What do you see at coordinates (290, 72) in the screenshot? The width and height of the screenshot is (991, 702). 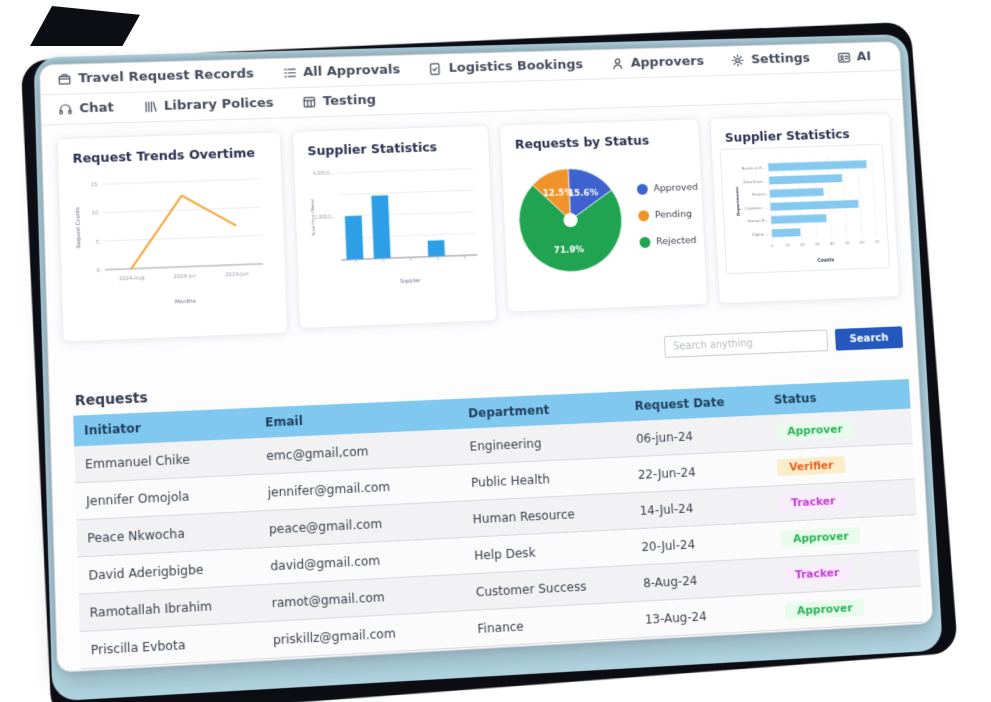 I see `list-check-icon` at bounding box center [290, 72].